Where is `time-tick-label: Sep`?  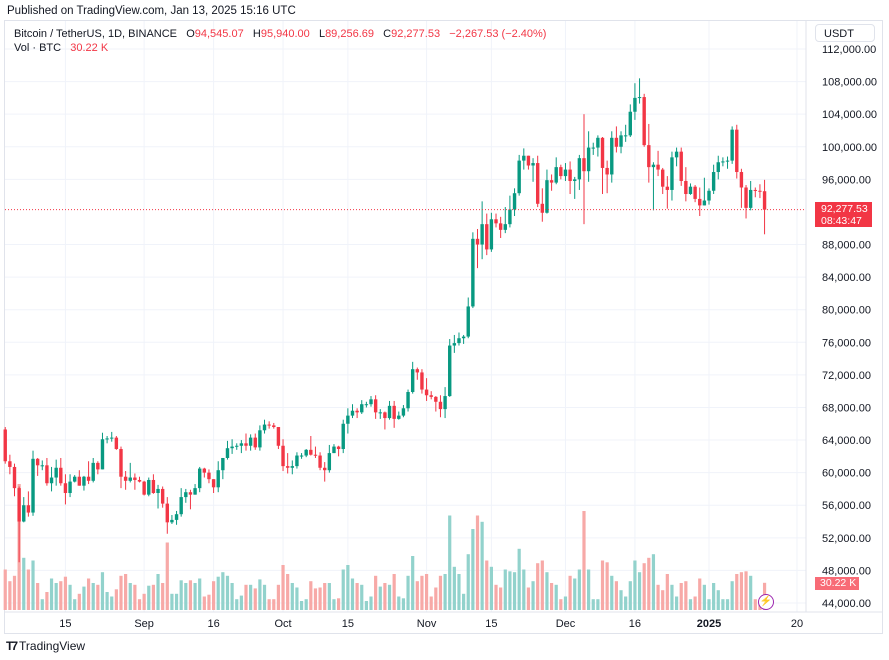 time-tick-label: Sep is located at coordinates (144, 624).